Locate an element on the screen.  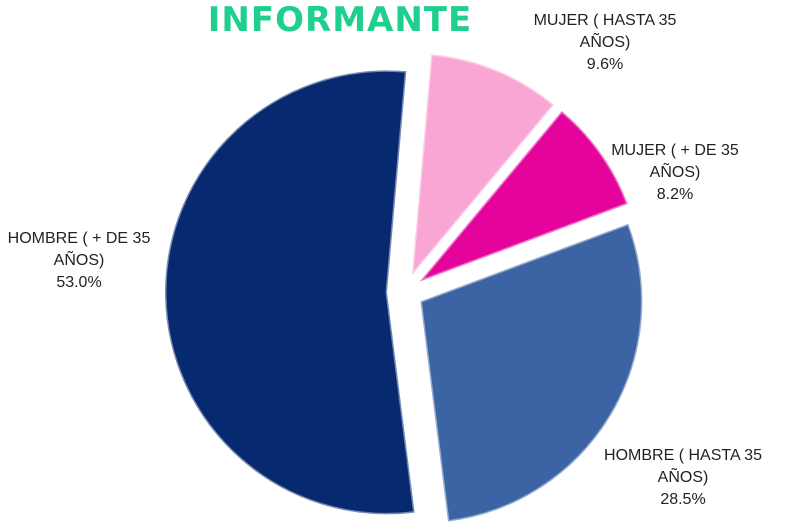
category-label: HOMBRE ( + DE 35 AÑOS) is located at coordinates (79, 249).